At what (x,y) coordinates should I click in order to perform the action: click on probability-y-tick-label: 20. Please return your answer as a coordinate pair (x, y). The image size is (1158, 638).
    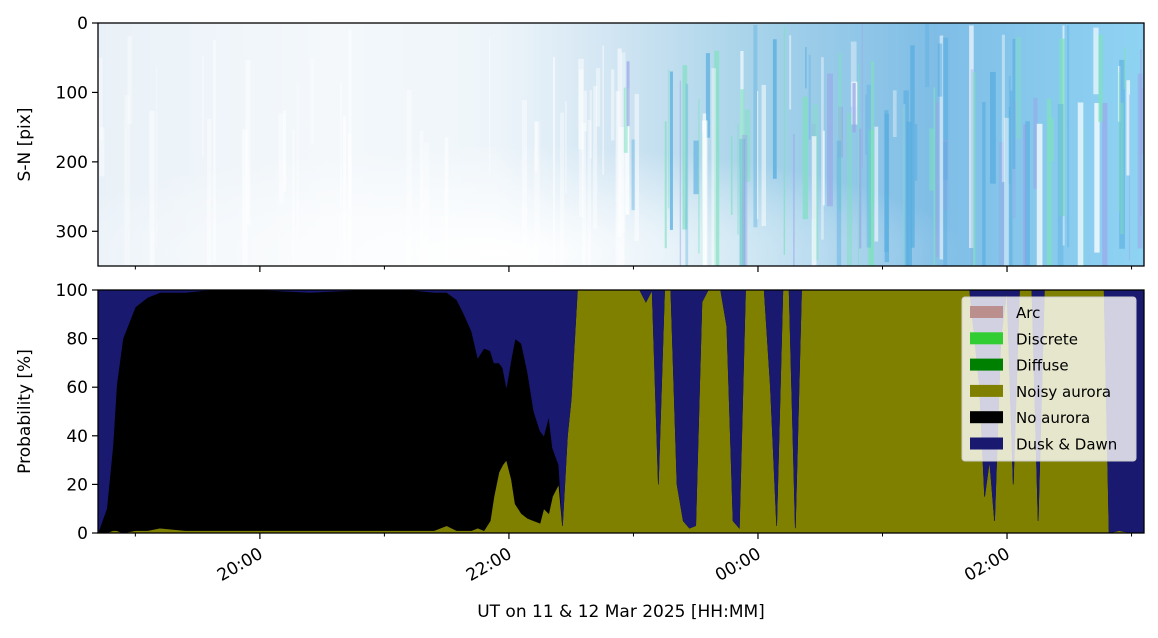
    Looking at the image, I should click on (77, 485).